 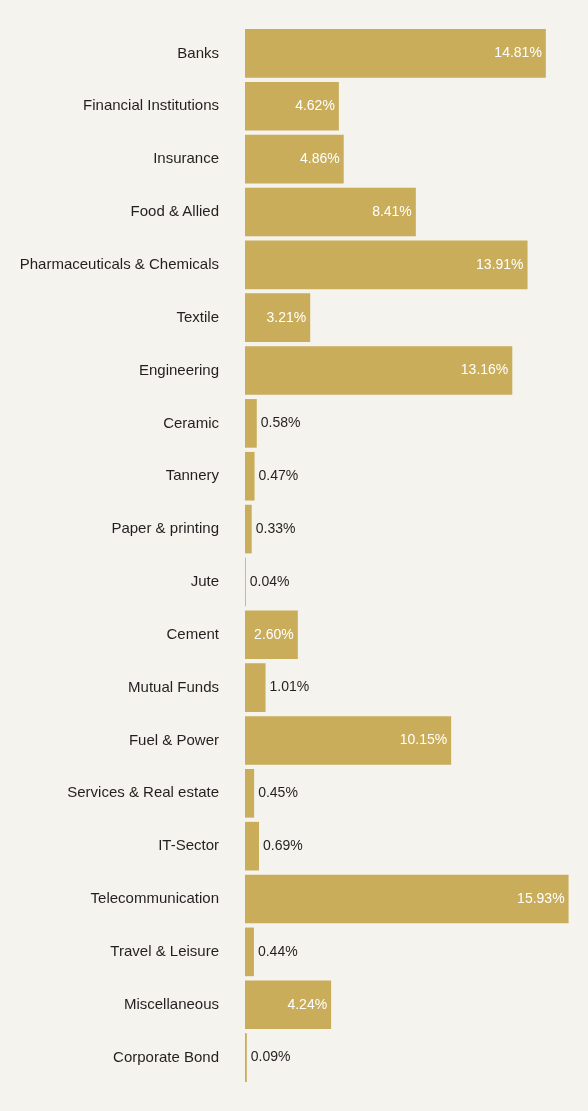 What do you see at coordinates (174, 211) in the screenshot?
I see `y-tick-label: Food & Allied` at bounding box center [174, 211].